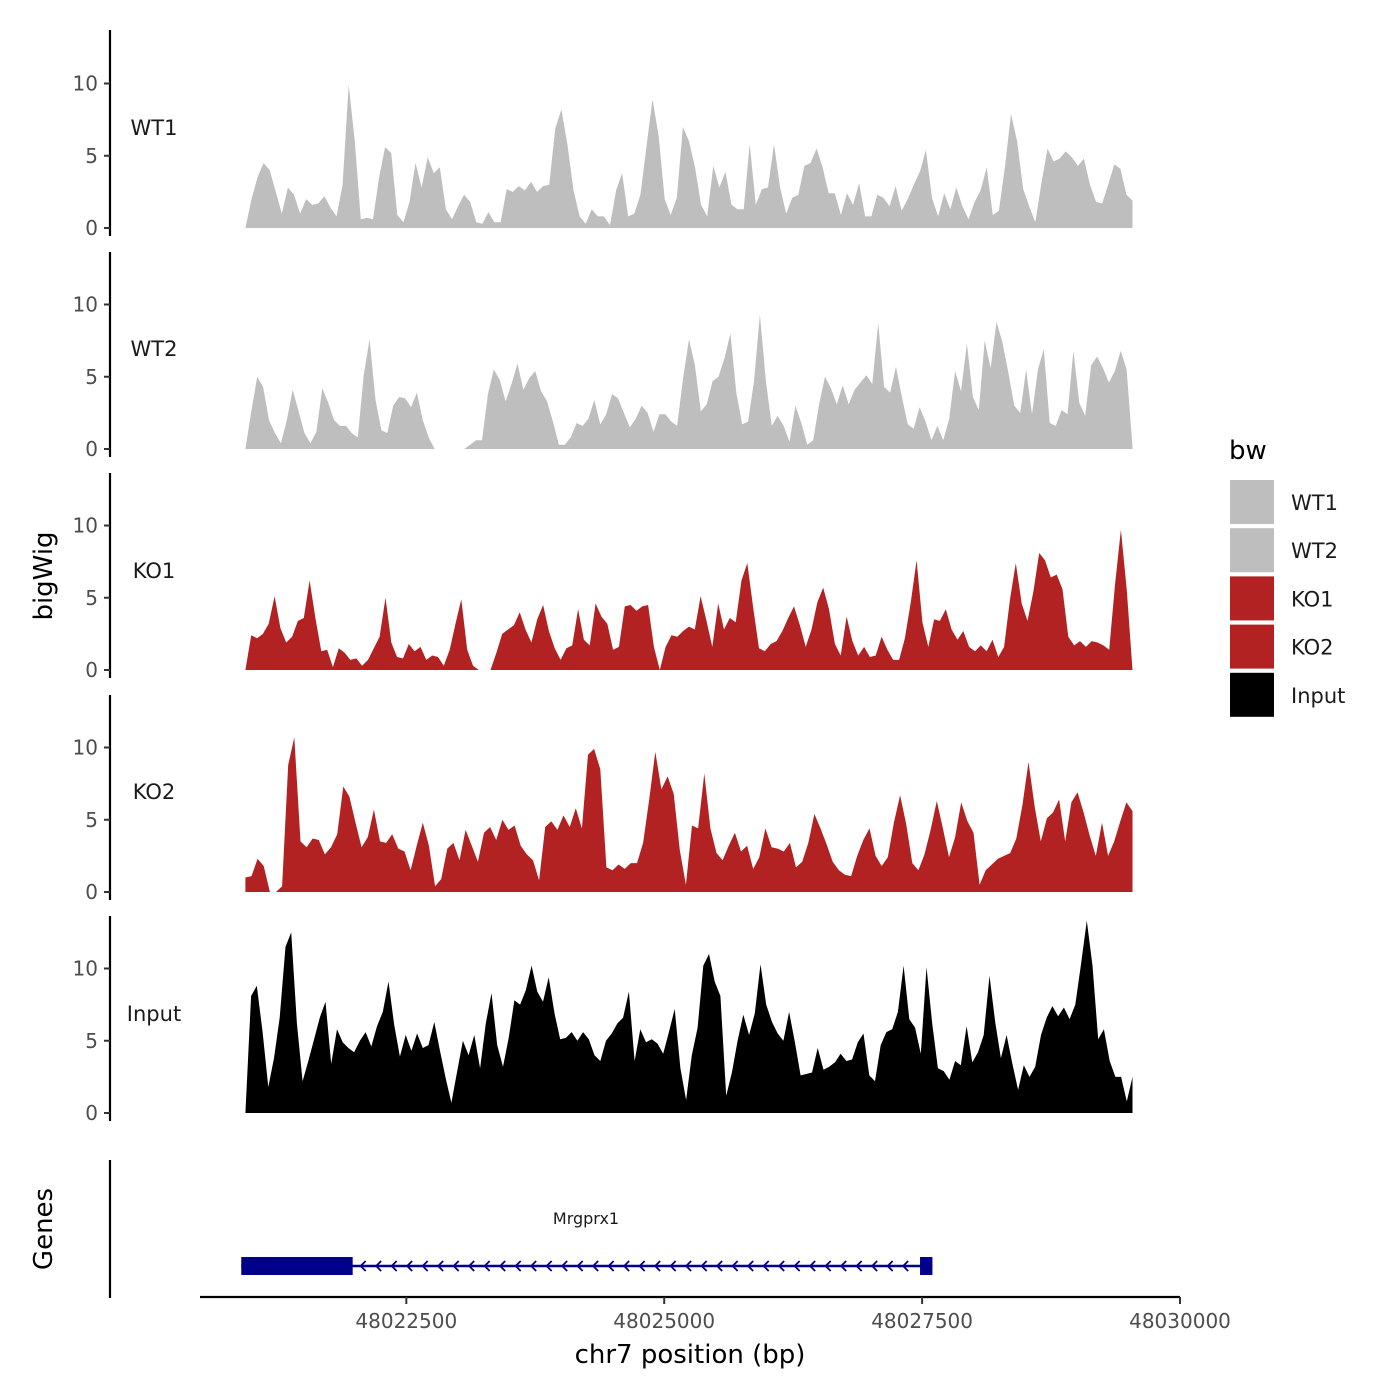 The height and width of the screenshot is (1400, 1400). I want to click on y-tick-label-wt2-5: 5, so click(91, 377).